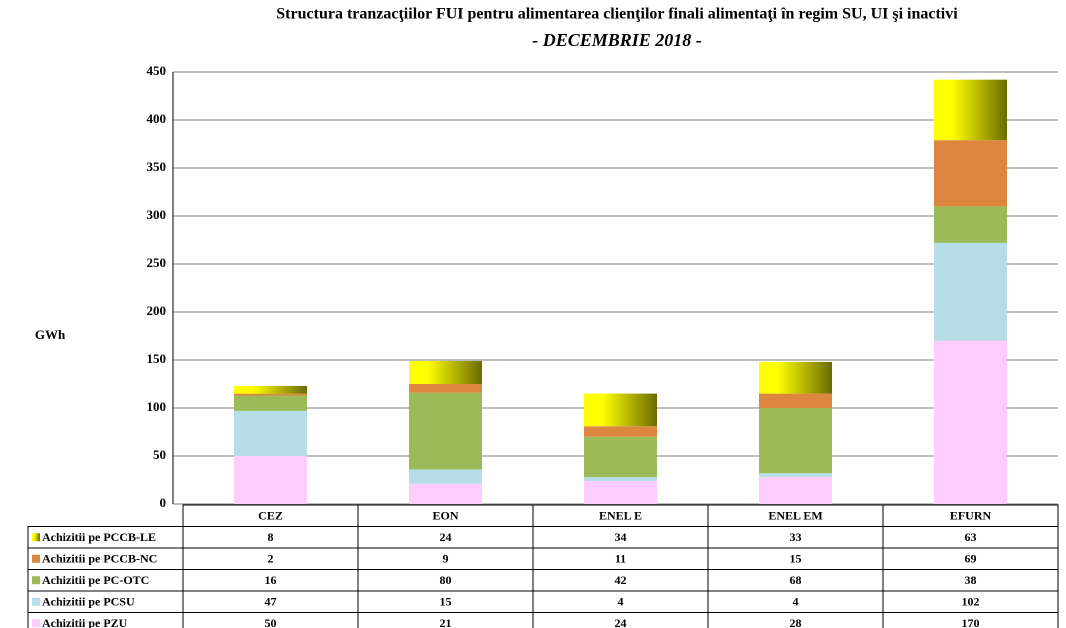 The image size is (1066, 628). Describe the element at coordinates (620, 516) in the screenshot. I see `x-tick-label: ENEL E` at that location.